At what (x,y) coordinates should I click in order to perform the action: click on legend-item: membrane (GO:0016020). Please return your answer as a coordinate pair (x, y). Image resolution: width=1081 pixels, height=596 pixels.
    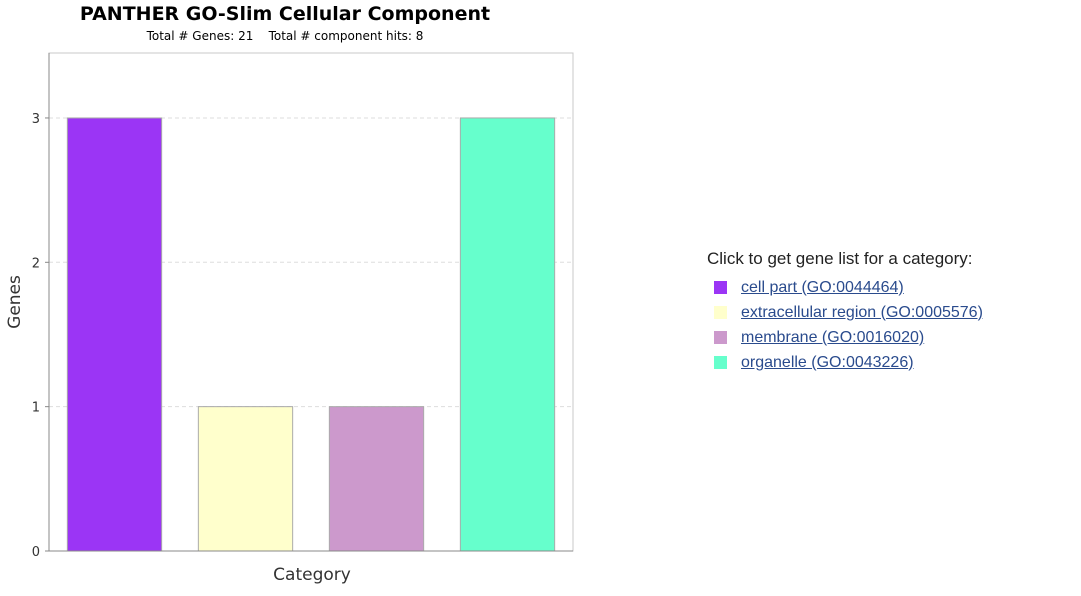
    Looking at the image, I should click on (845, 337).